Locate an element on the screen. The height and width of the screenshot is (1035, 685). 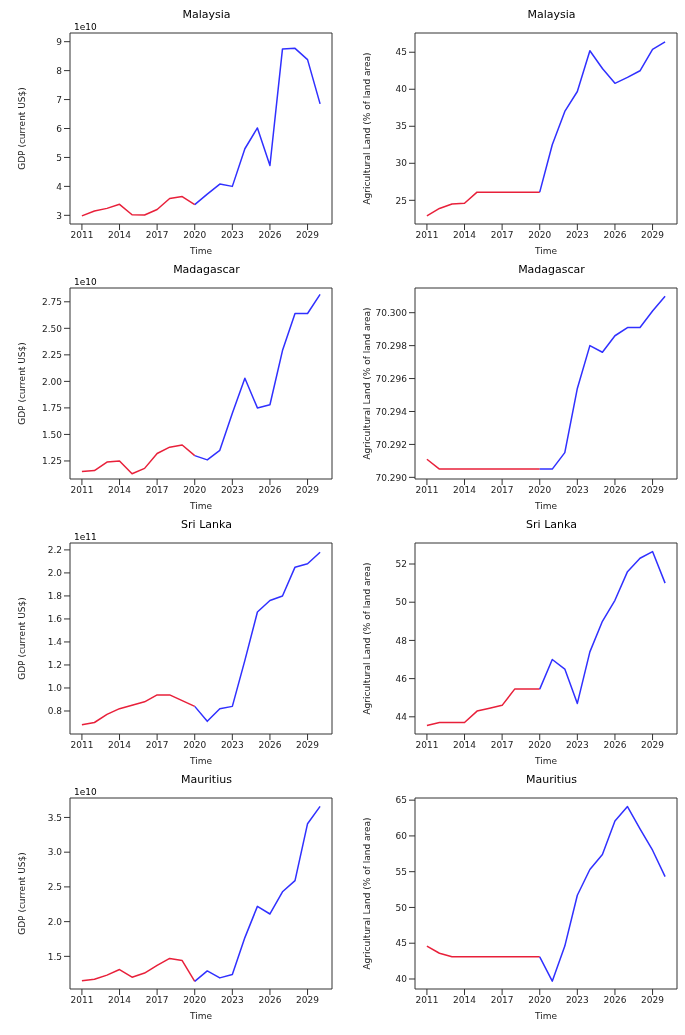
y-tick-label: 70.296 is located at coordinates (391, 378).